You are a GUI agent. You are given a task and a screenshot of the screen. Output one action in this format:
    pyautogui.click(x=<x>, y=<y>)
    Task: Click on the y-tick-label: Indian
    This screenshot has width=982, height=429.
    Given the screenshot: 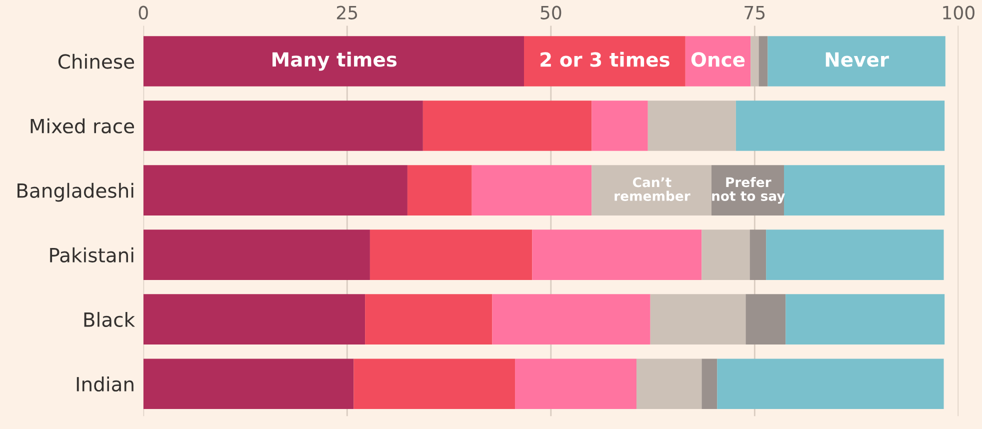 What is the action you would take?
    pyautogui.click(x=105, y=384)
    